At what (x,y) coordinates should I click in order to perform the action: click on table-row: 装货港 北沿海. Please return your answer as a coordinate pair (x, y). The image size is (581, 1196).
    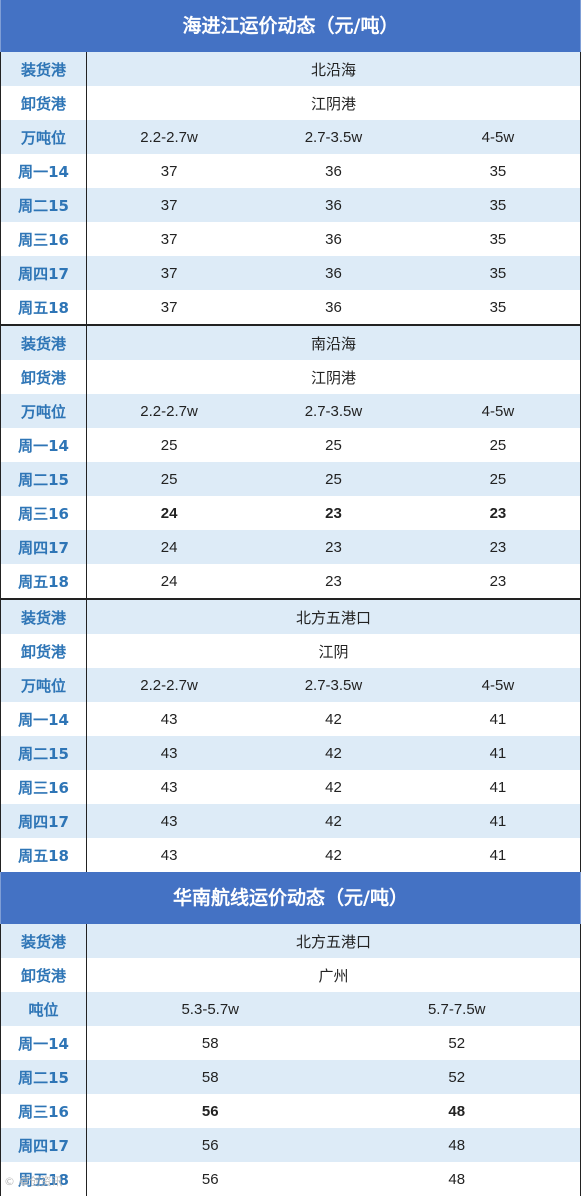
    Looking at the image, I should click on (290, 69).